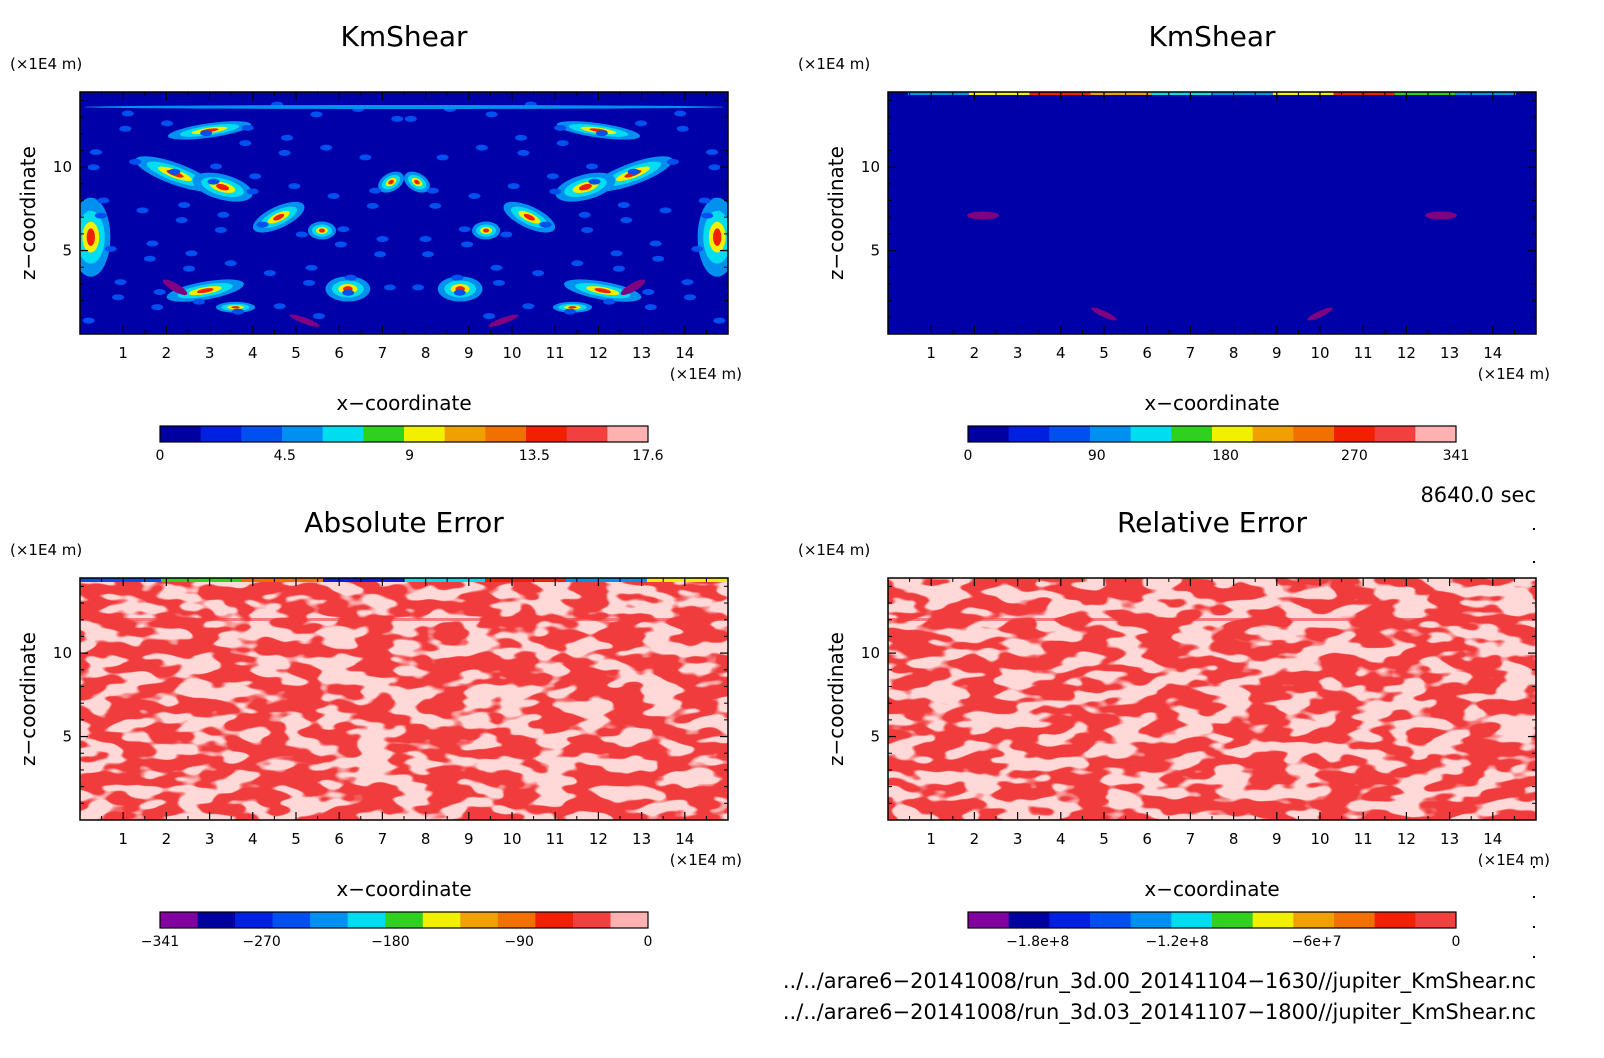 The image size is (1604, 1058). I want to click on separator-dots, so click(1534, 743).